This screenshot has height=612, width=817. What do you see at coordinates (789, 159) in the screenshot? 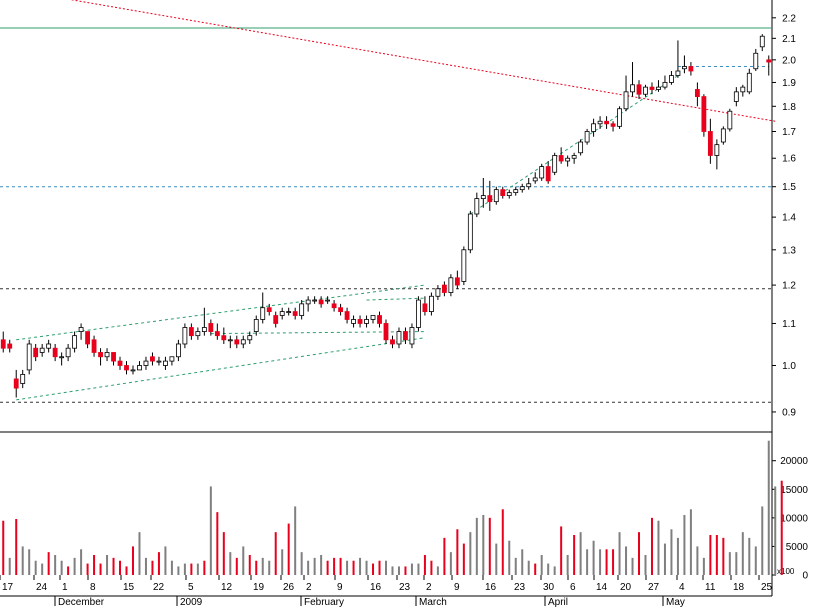
I see `price-tick-label: 1.6` at bounding box center [789, 159].